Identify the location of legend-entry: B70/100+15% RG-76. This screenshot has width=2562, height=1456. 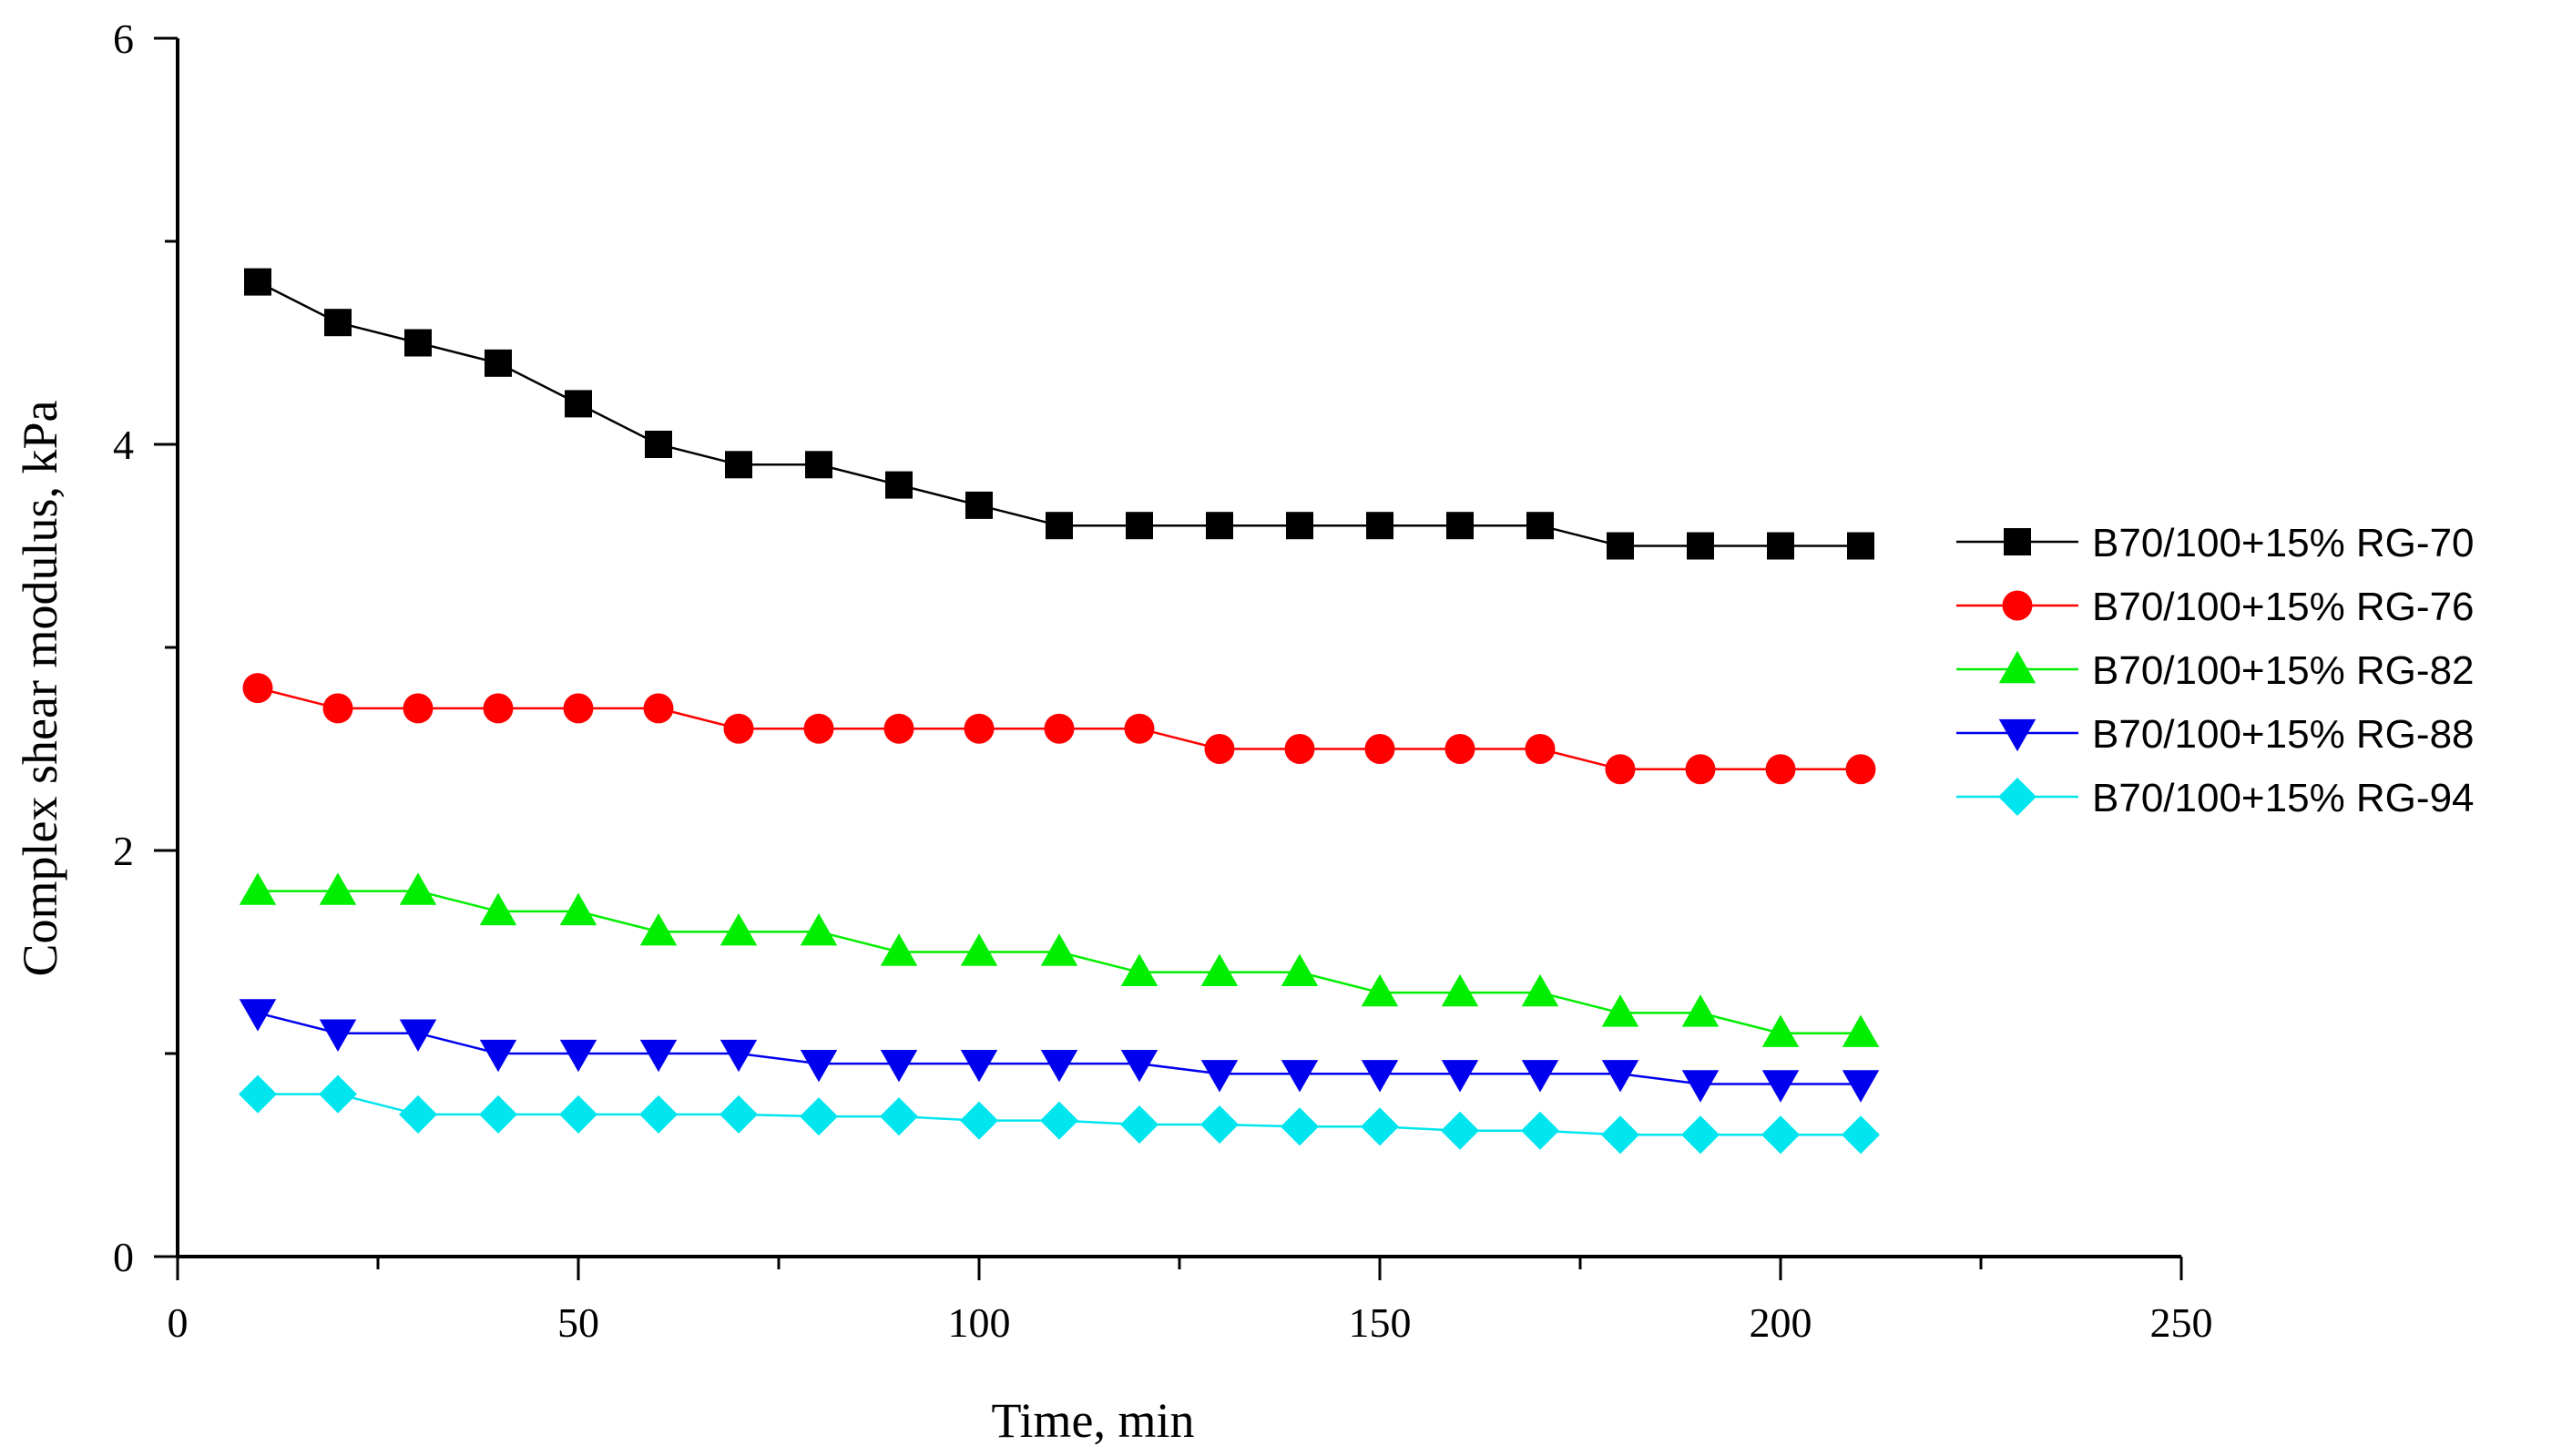
(2215, 607).